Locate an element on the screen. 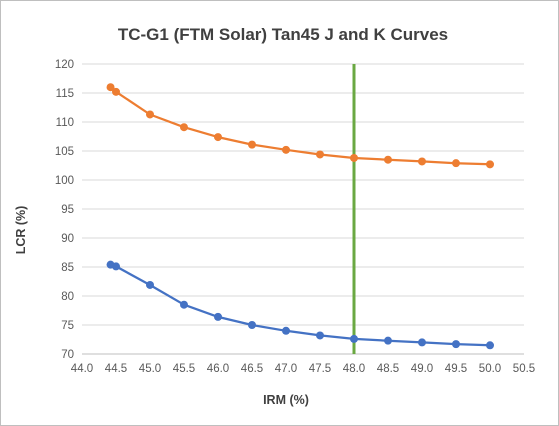  x-tick-label: 48.0 is located at coordinates (354, 369).